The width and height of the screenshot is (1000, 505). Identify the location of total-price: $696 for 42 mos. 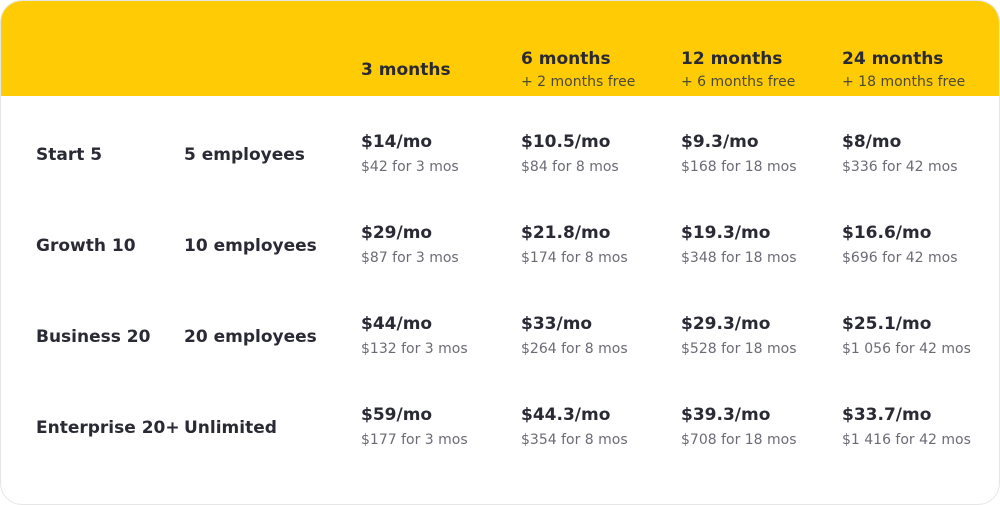
(900, 258).